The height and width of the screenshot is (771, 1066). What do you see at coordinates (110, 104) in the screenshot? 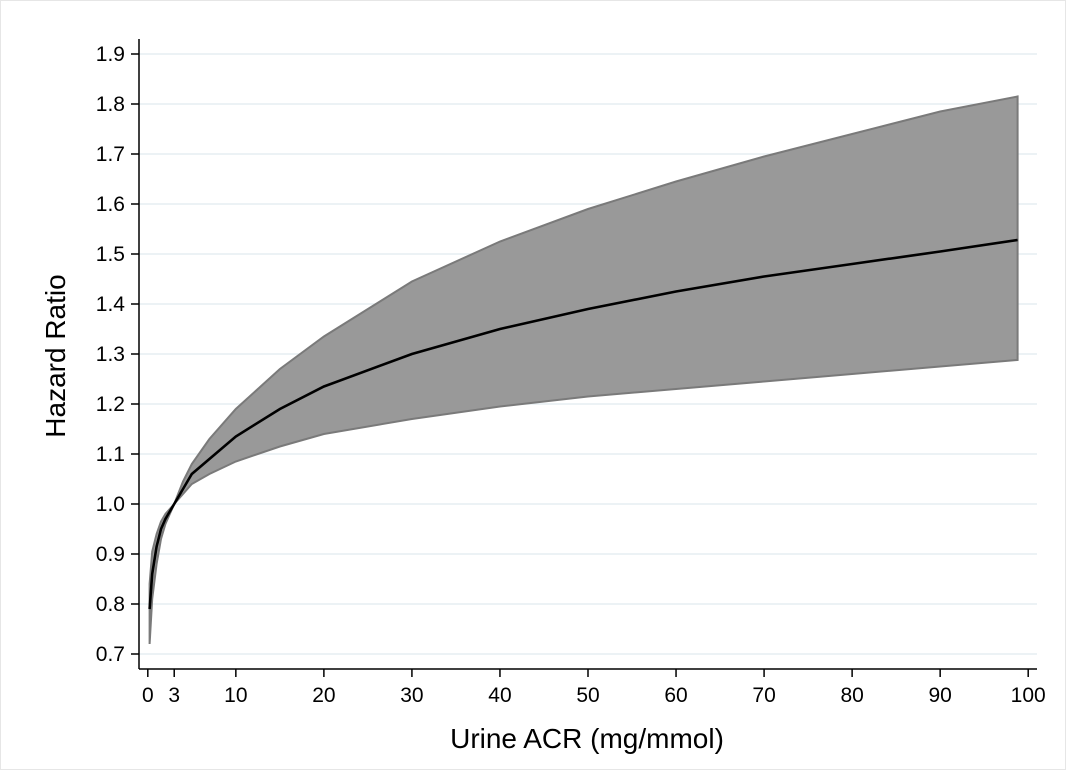
I see `y-tick-label: 1.8` at bounding box center [110, 104].